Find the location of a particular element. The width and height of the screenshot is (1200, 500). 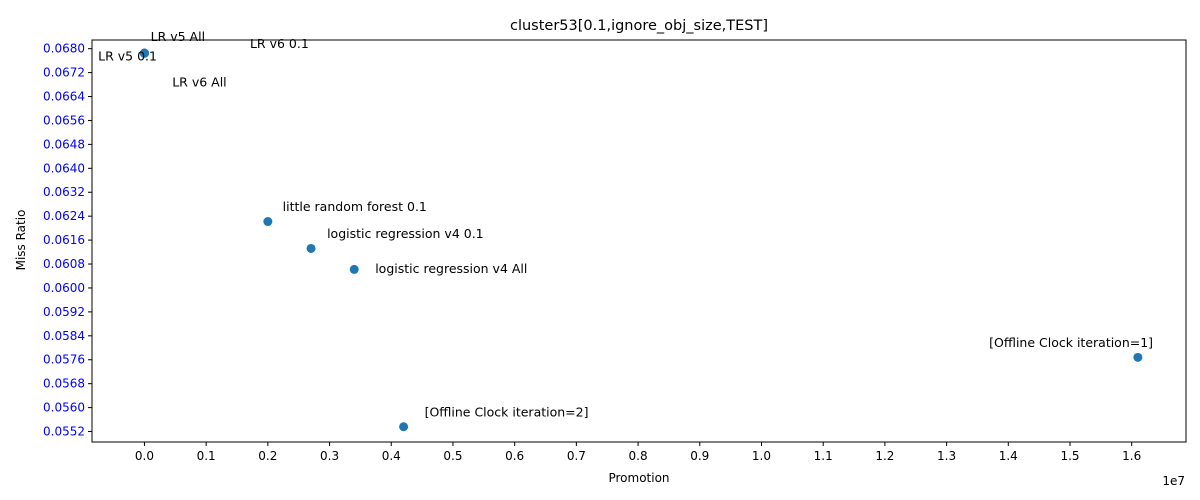

y-tick-label: 0.0680 is located at coordinates (64, 49).